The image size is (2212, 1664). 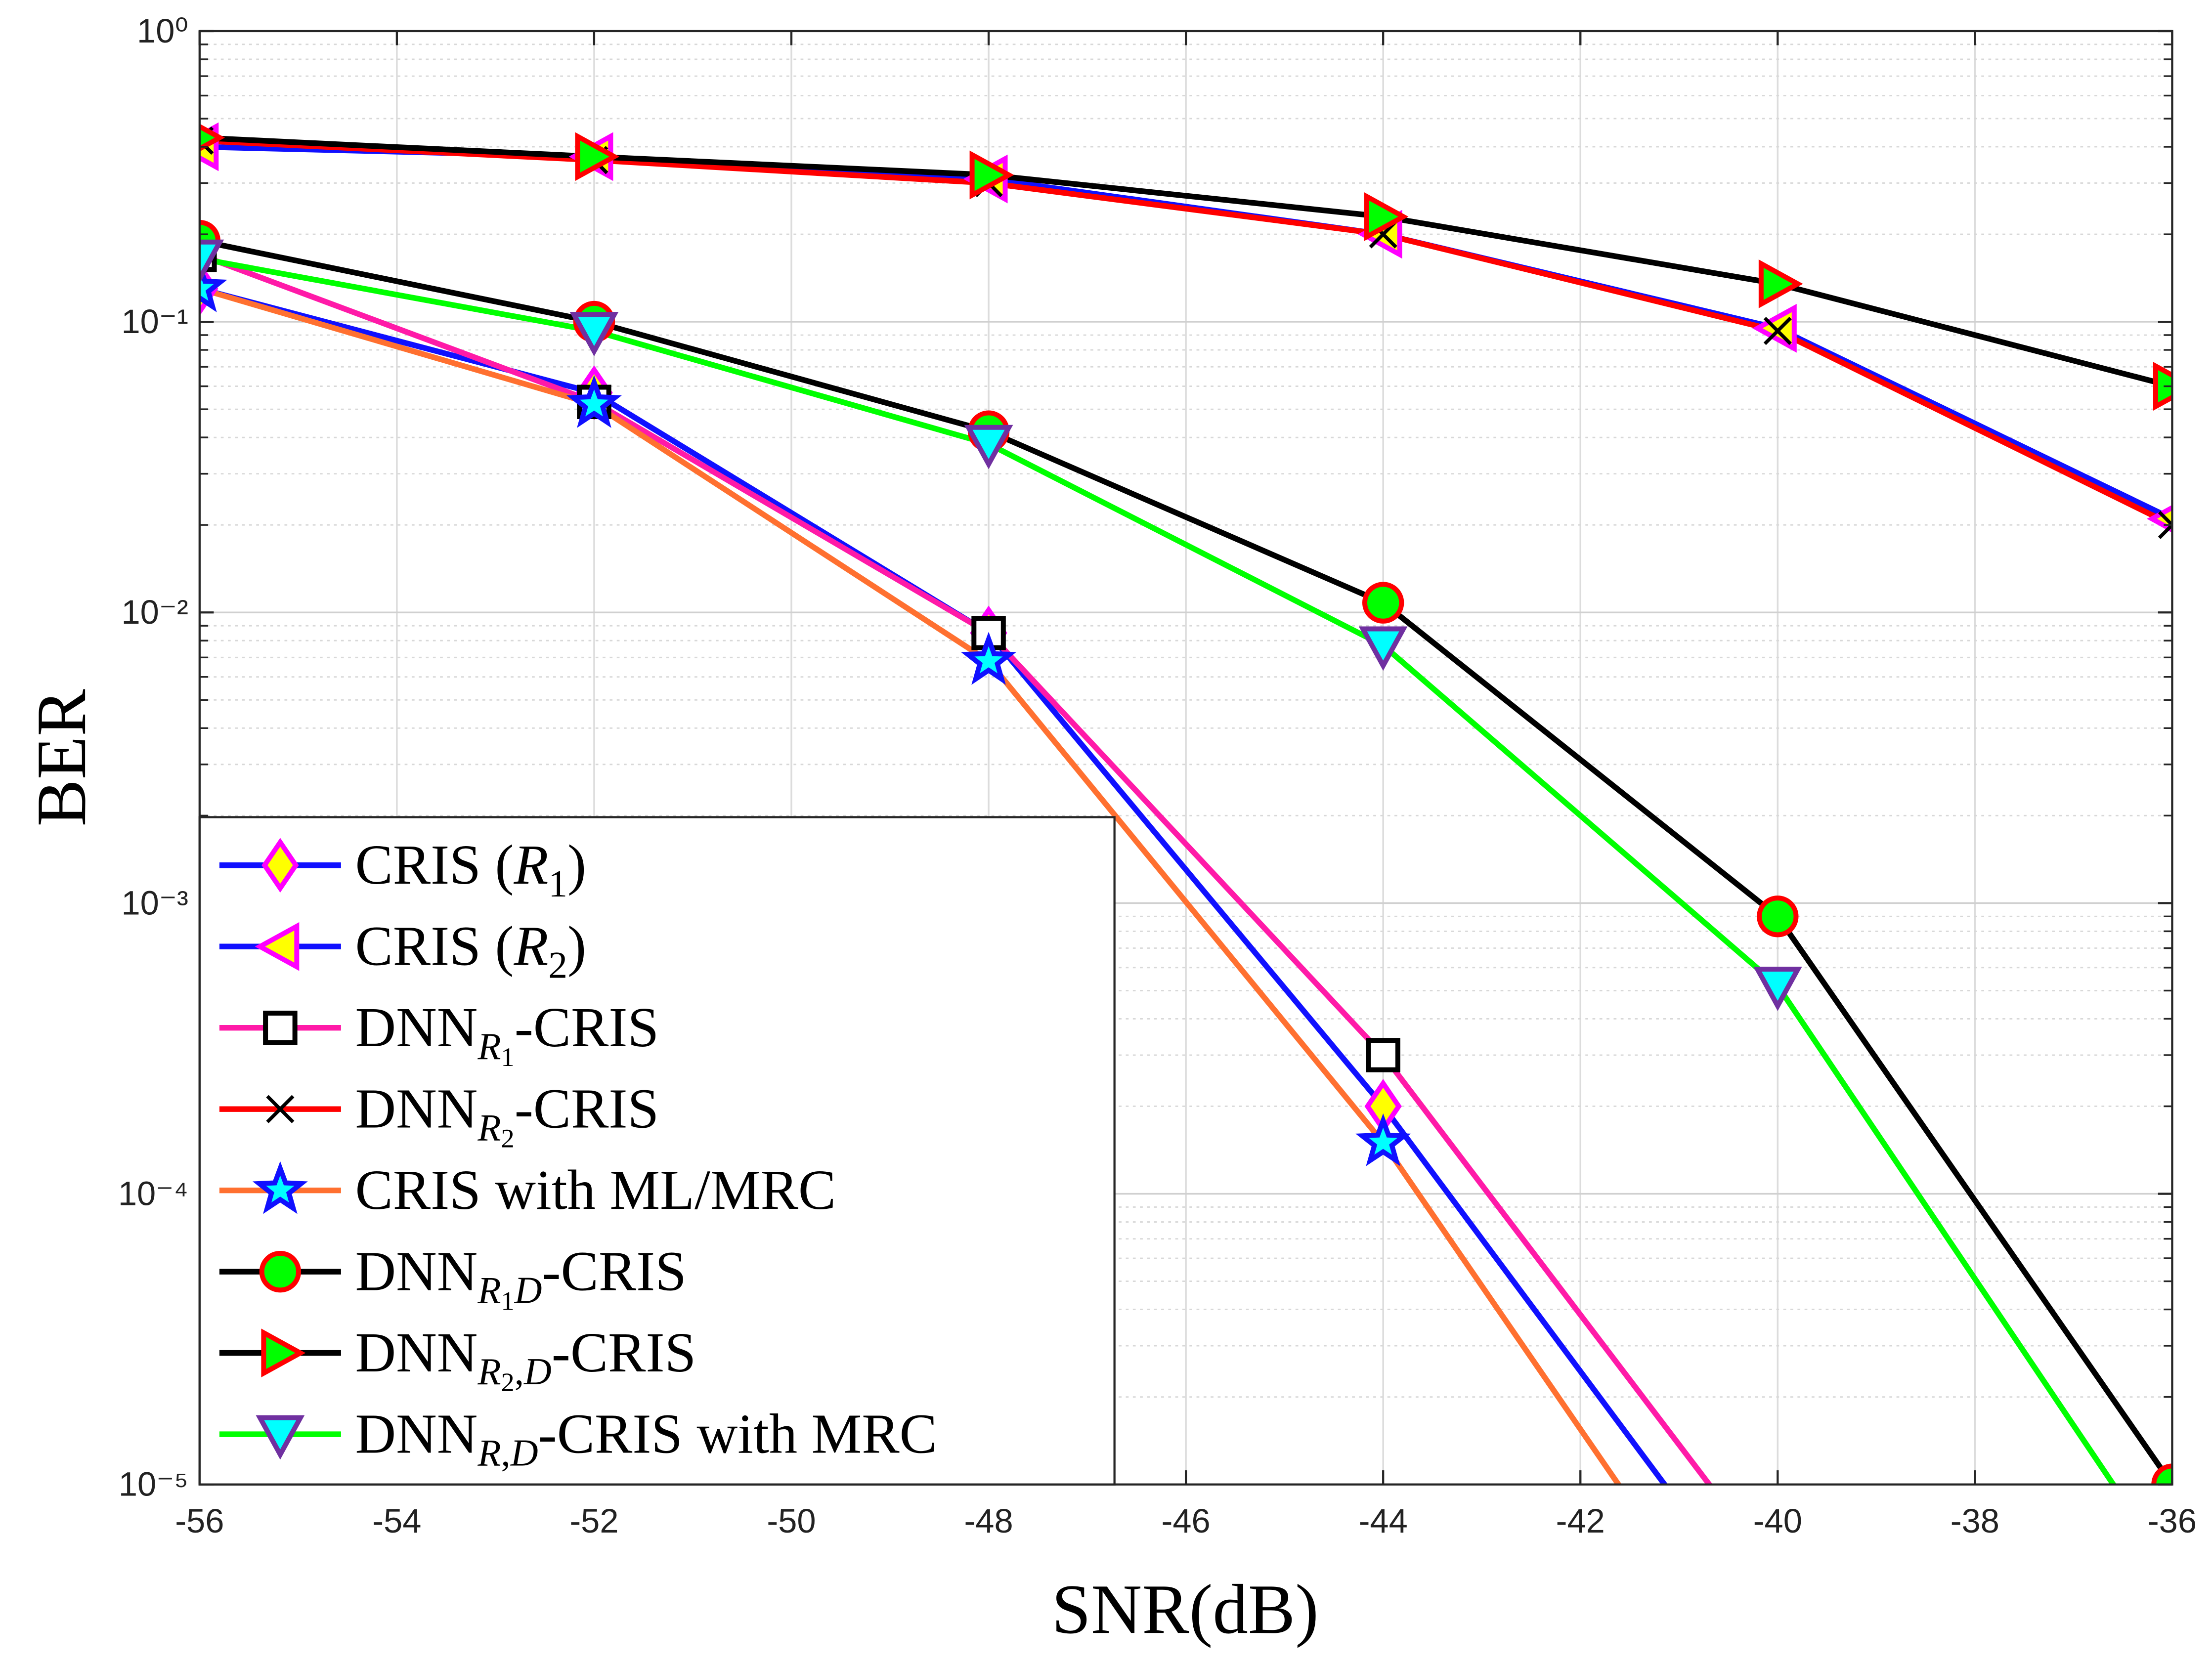 I want to click on series-line, so click(x=1185, y=261).